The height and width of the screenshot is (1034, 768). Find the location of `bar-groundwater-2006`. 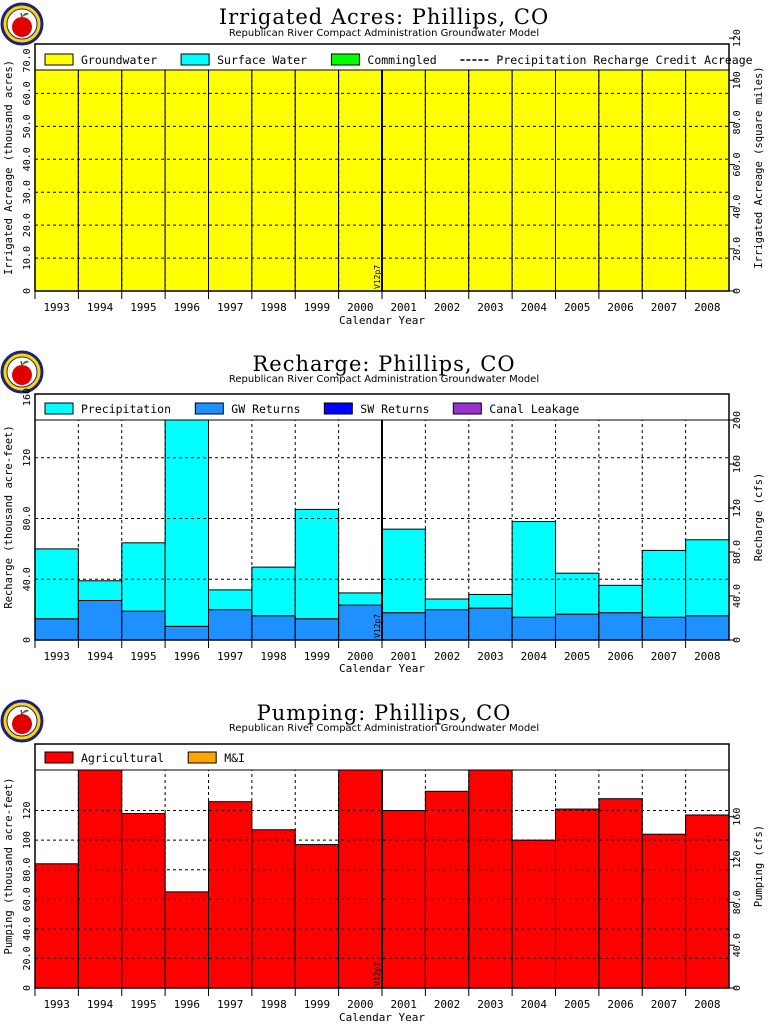

bar-groundwater-2006 is located at coordinates (620, 175).